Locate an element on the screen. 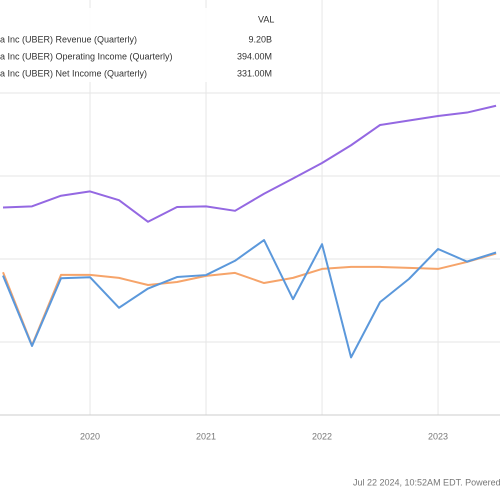 This screenshot has width=500, height=500. legend-header: VAL is located at coordinates (266, 19).